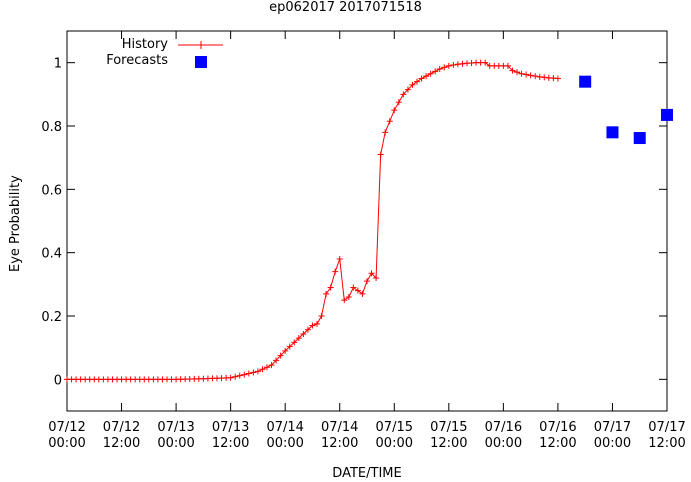 The height and width of the screenshot is (482, 691). I want to click on forecast-series, so click(626, 110).